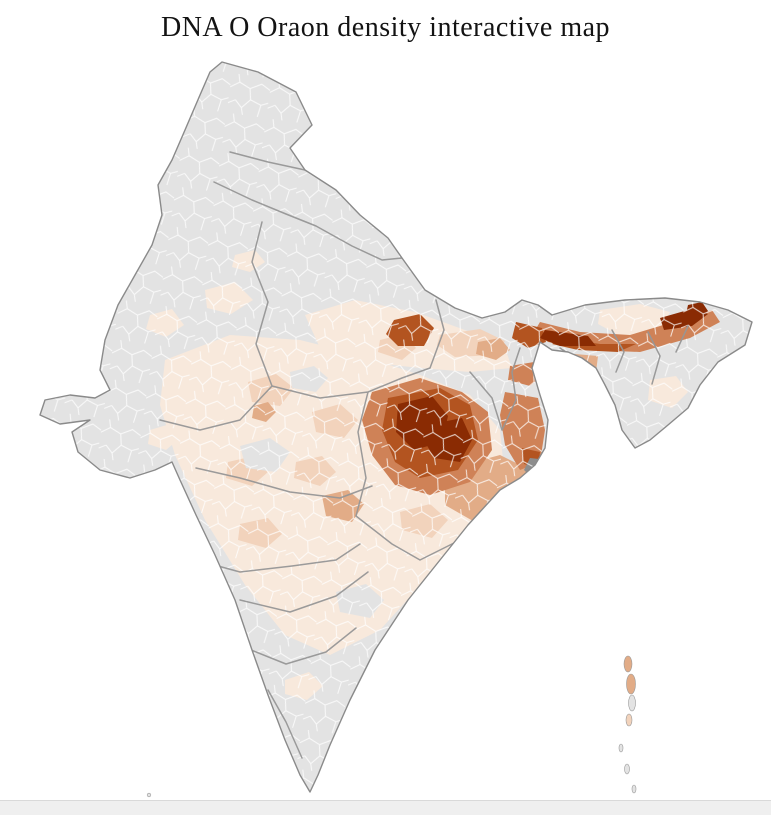 This screenshot has width=771, height=815. Describe the element at coordinates (385, 27) in the screenshot. I see `map-title: DNA O Oraon density interactive map` at that location.